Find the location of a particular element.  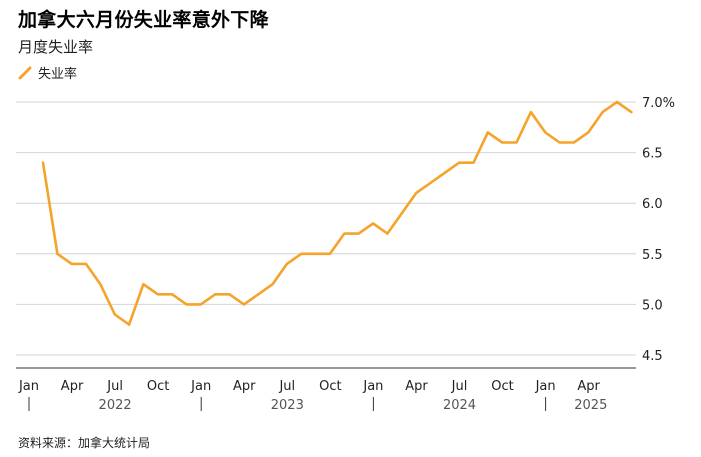

legend-line-icon is located at coordinates (25, 72).